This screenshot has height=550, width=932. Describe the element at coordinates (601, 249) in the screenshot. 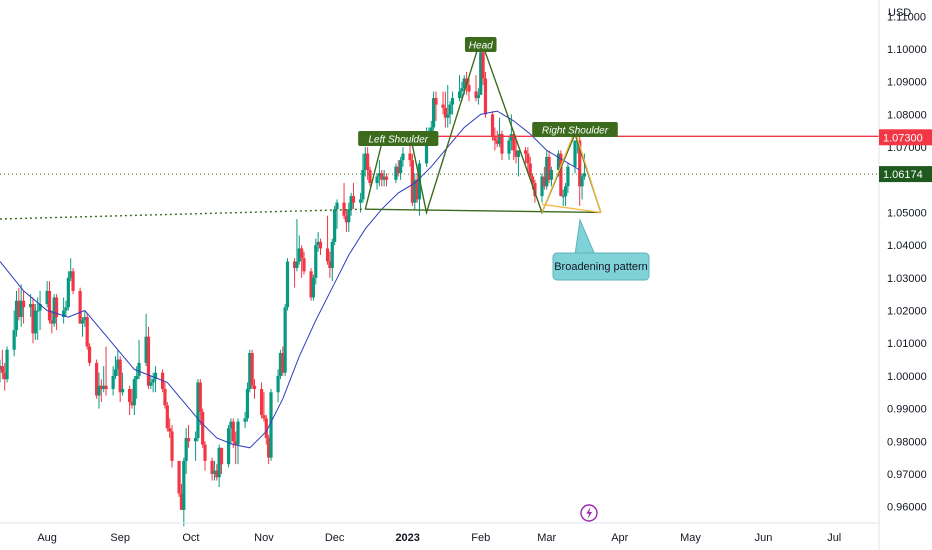

I see `broadening-callout: Broadening pattern` at that location.